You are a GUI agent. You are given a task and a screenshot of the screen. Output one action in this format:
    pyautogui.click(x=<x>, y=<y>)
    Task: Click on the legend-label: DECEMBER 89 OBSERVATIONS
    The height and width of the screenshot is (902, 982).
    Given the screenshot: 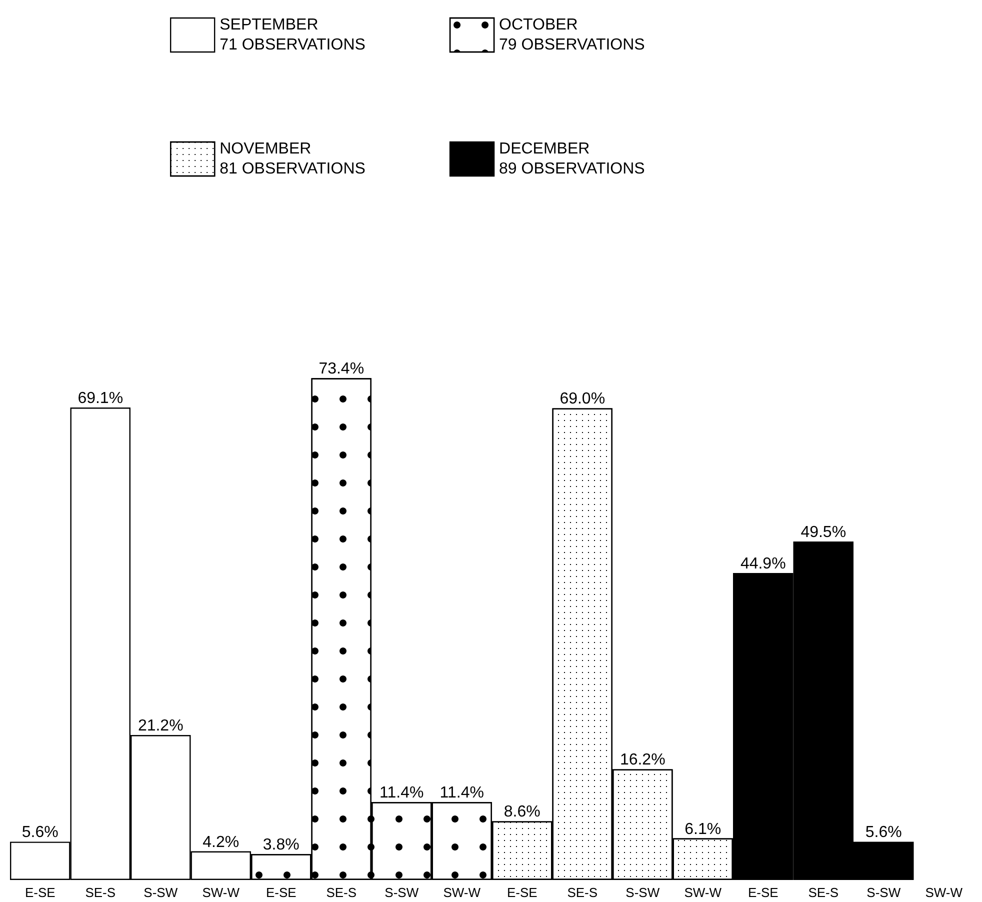 What is the action you would take?
    pyautogui.click(x=572, y=159)
    